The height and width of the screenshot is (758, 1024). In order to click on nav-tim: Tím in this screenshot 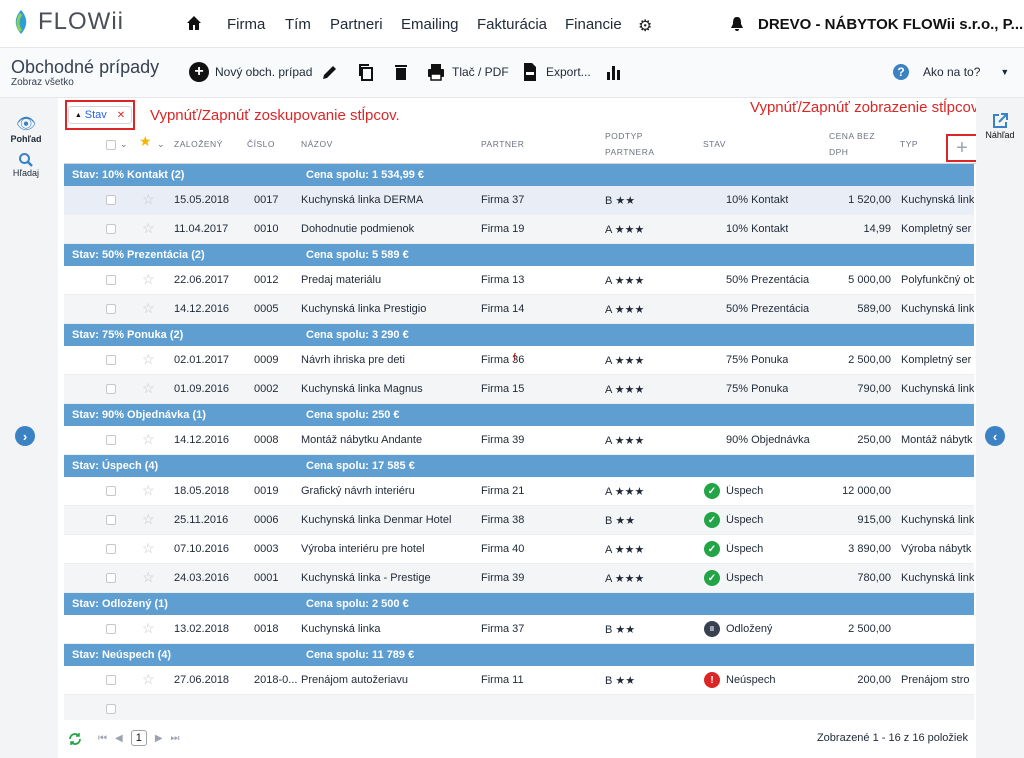, I will do `click(298, 24)`.